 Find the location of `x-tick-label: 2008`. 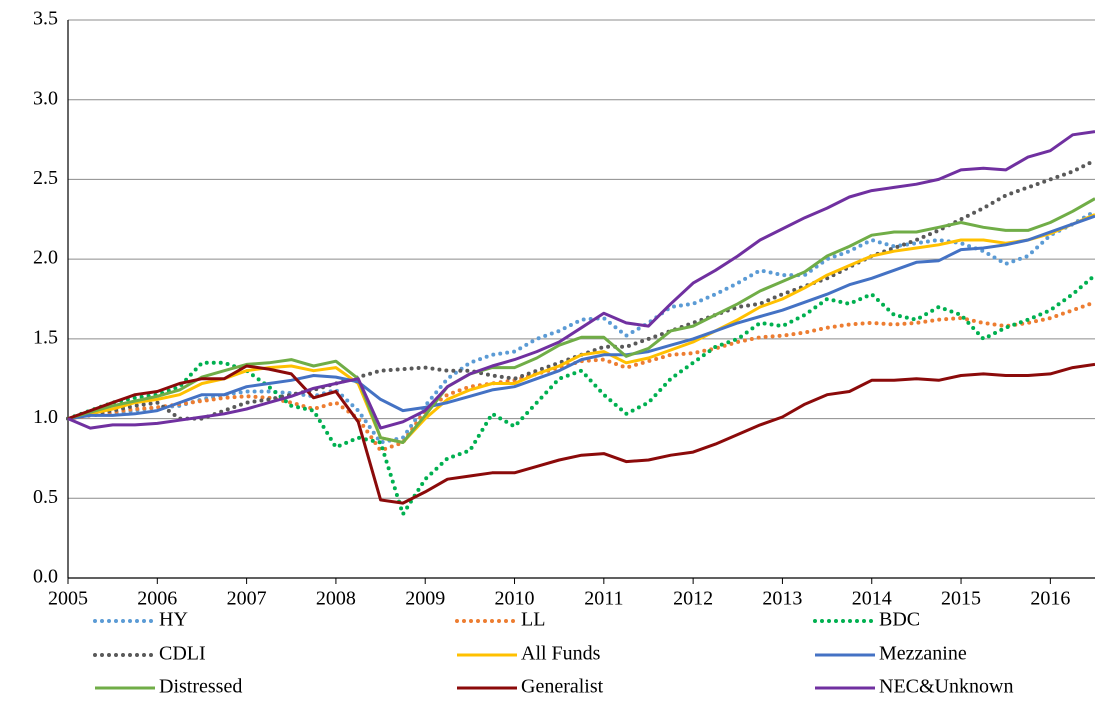

x-tick-label: 2008 is located at coordinates (336, 599).